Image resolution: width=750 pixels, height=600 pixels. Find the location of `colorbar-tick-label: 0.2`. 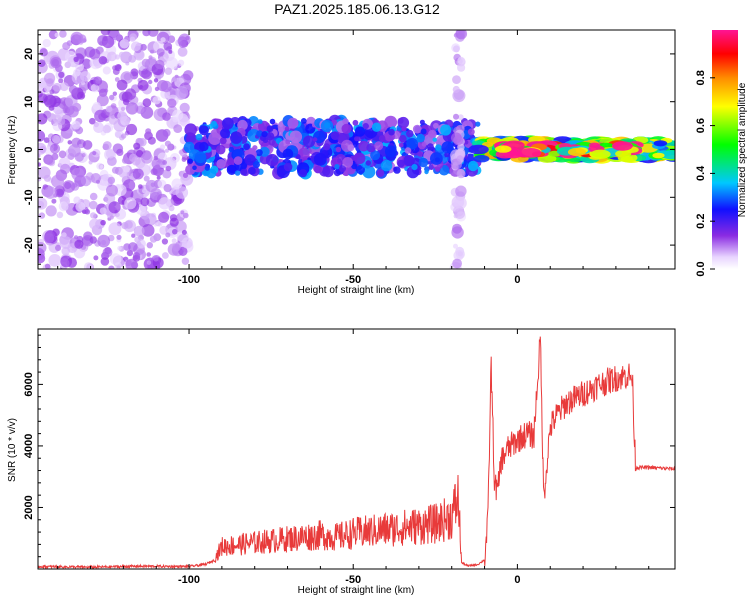

colorbar-tick-label: 0.2 is located at coordinates (701, 221).